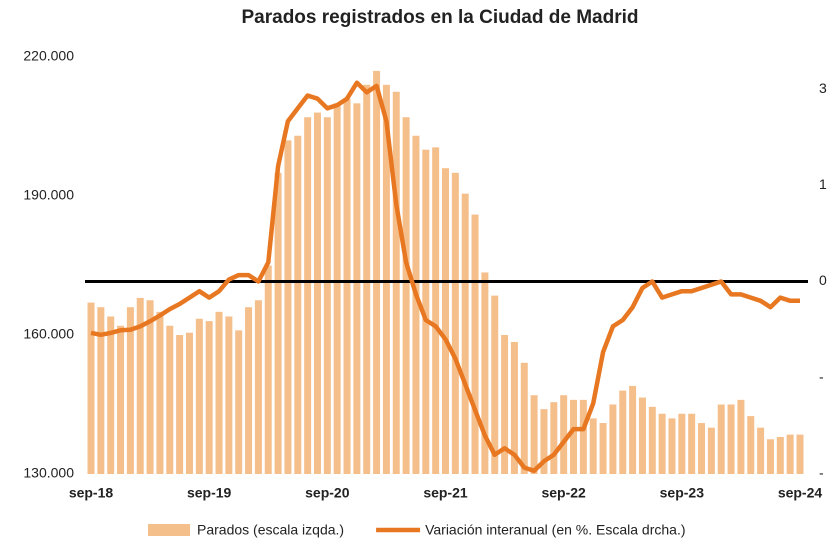 This screenshot has height=544, width=835. What do you see at coordinates (48, 334) in the screenshot?
I see `y-tick-label: 160.000` at bounding box center [48, 334].